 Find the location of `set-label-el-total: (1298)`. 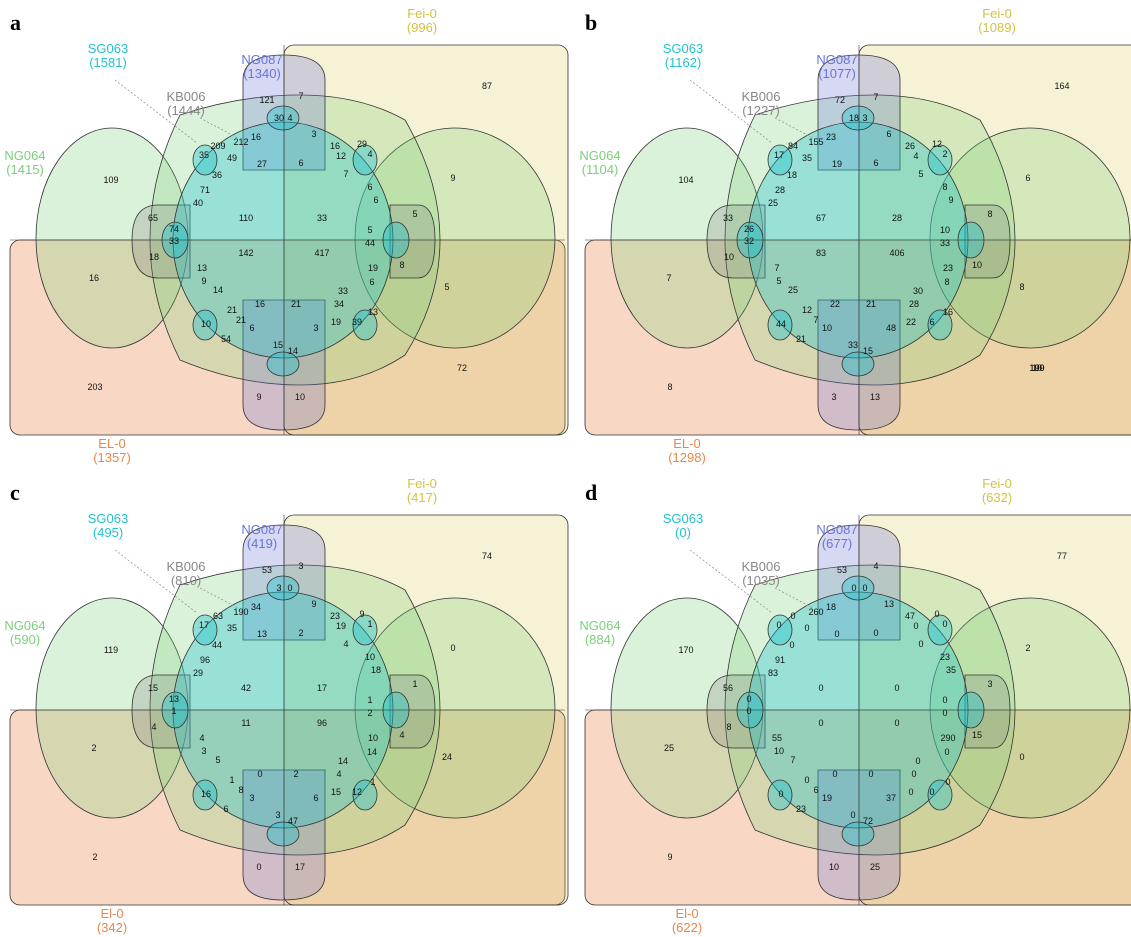

set-label-el-total: (1298) is located at coordinates (687, 457).